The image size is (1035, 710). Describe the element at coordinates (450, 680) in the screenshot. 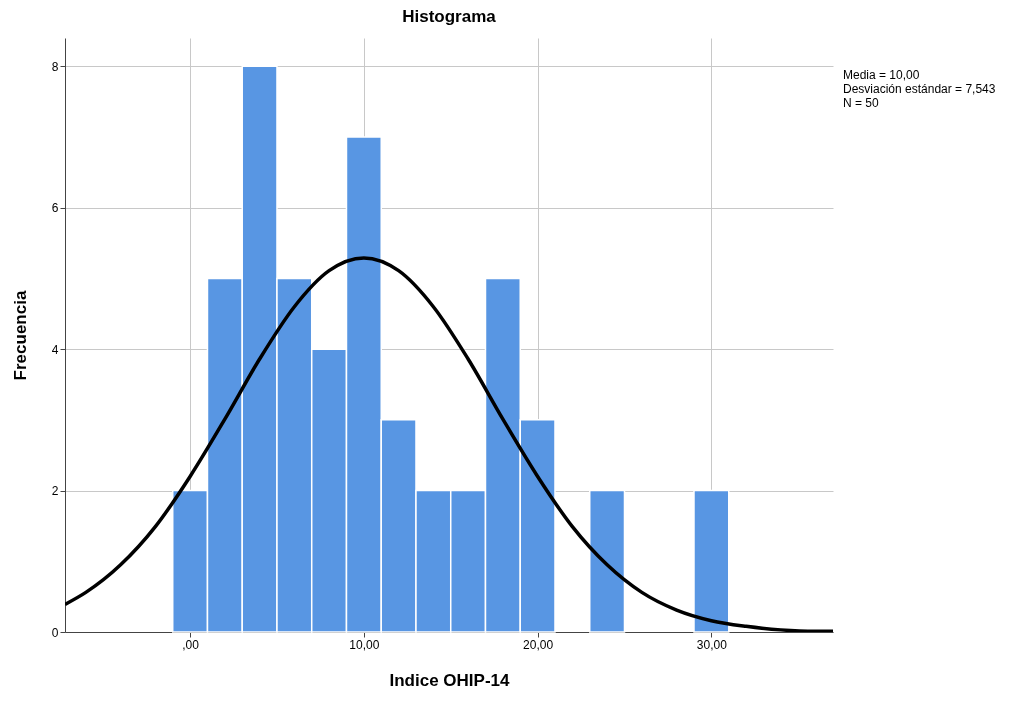

I see `x-axis-title: Indice OHIP-14` at that location.